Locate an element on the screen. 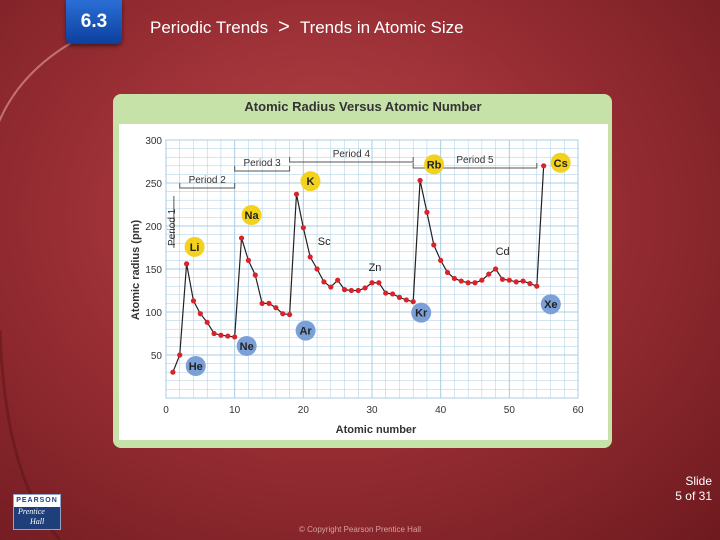 This screenshot has height=540, width=720. y-tick-label: 200 is located at coordinates (153, 227).